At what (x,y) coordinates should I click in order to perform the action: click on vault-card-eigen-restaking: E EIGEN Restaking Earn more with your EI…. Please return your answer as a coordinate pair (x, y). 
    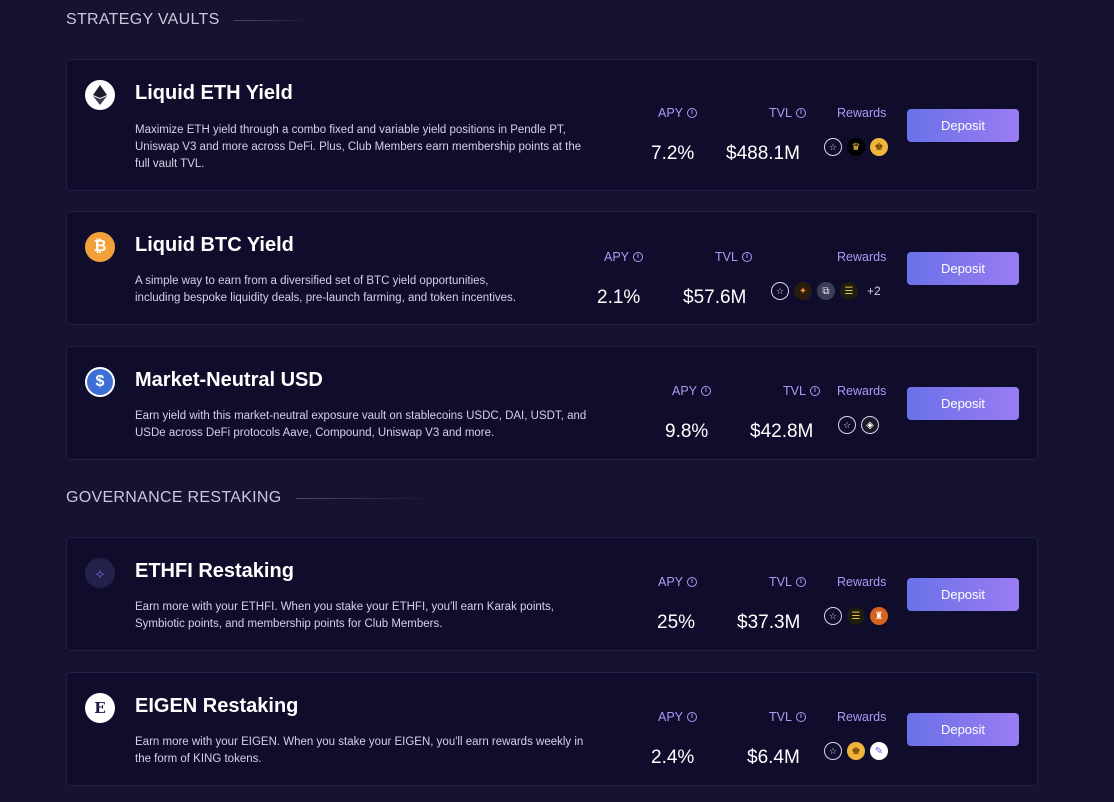
    Looking at the image, I should click on (552, 729).